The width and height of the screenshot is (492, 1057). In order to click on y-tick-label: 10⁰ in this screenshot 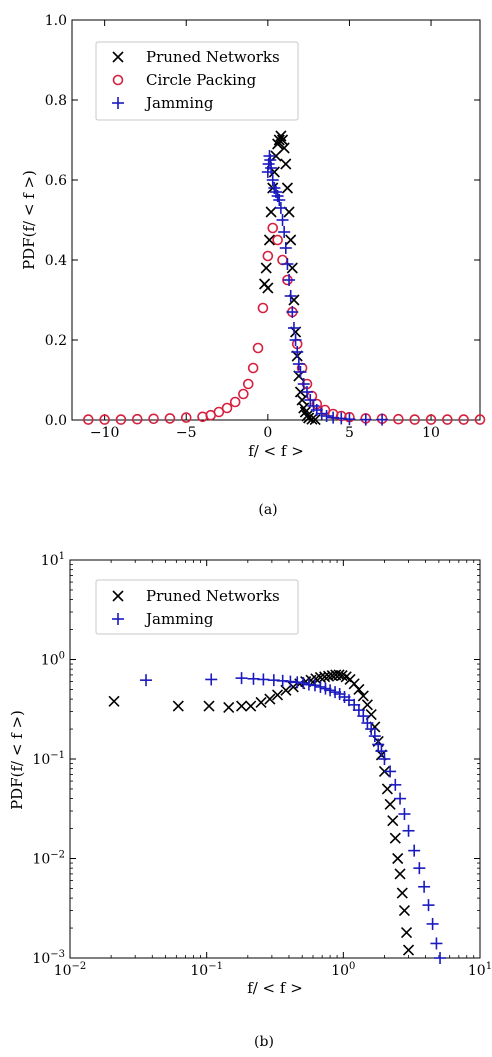, I will do `click(53, 660)`.